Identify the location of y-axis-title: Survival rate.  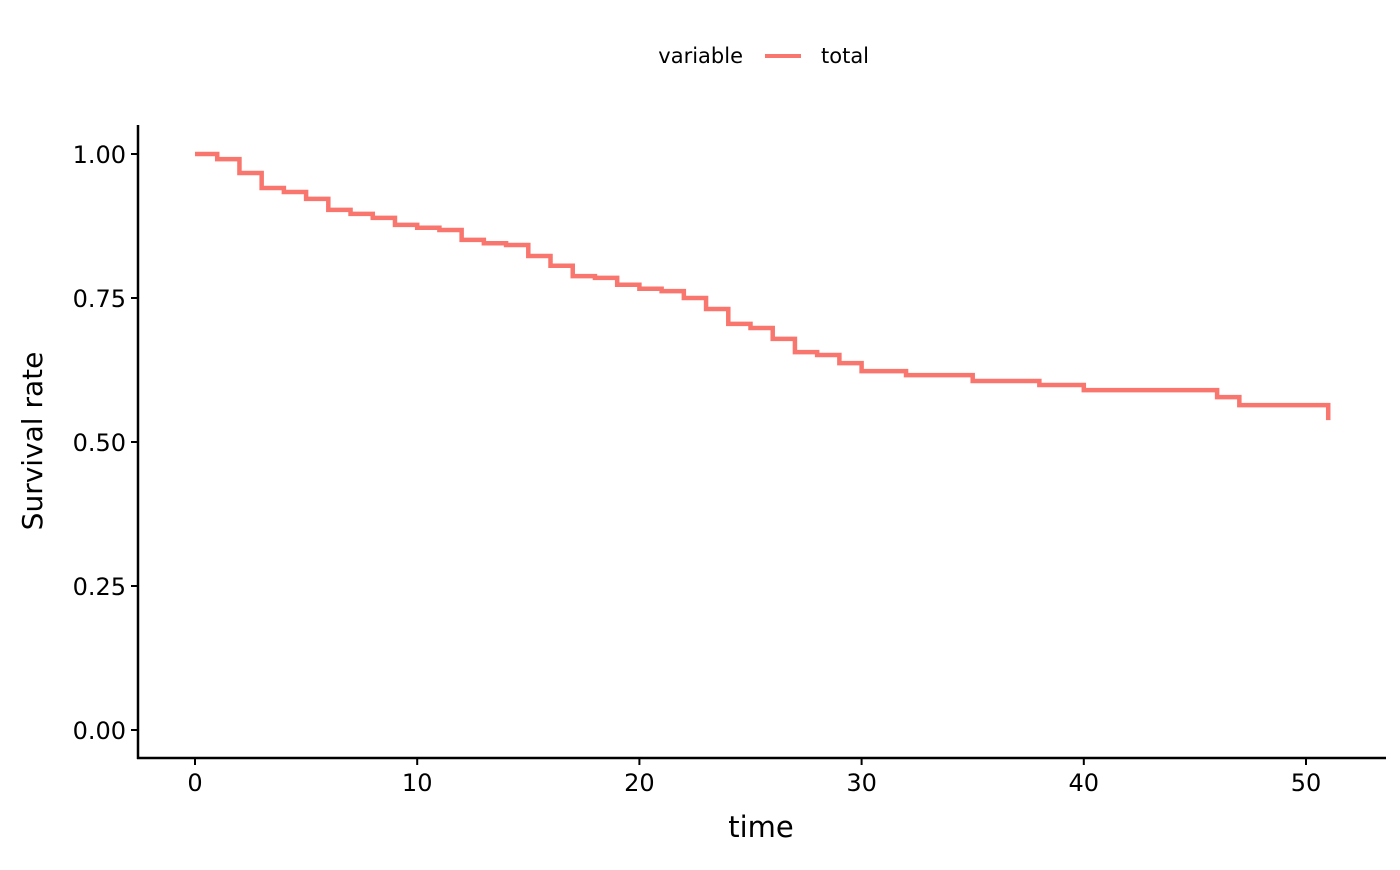
(32, 441).